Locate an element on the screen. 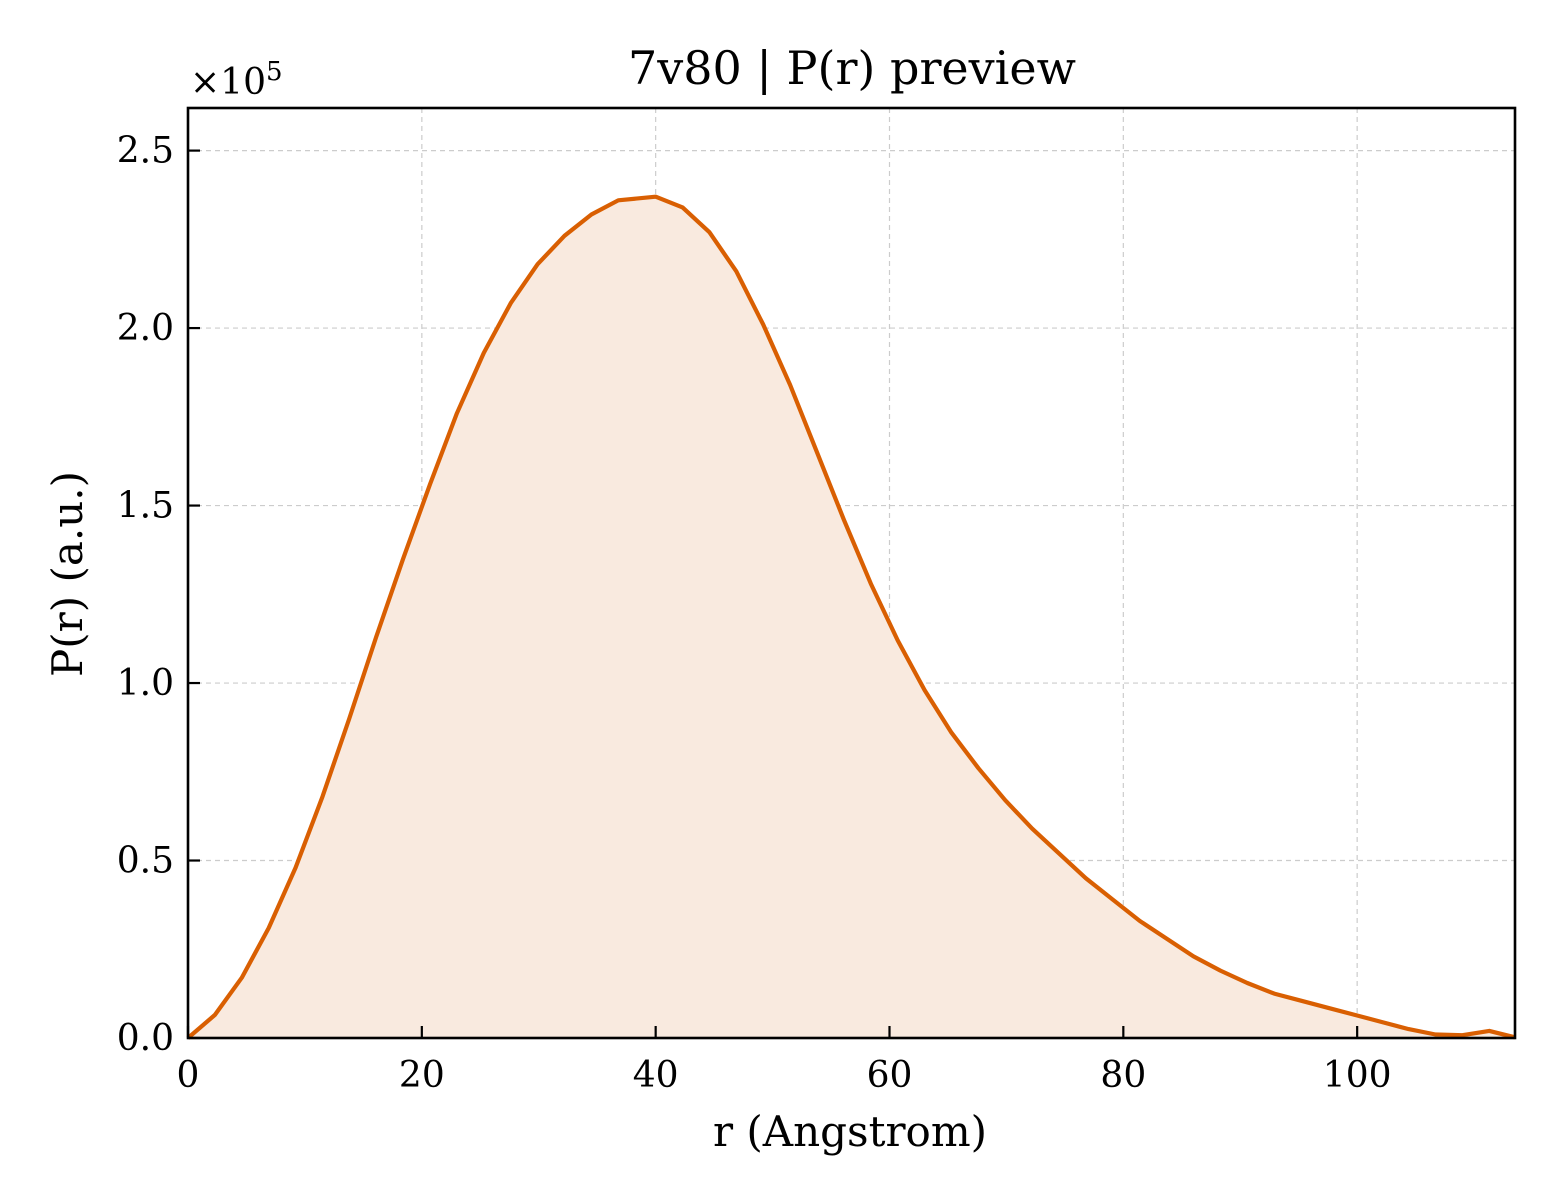  chart-title: 7v80 | P(r) preview is located at coordinates (852, 68).